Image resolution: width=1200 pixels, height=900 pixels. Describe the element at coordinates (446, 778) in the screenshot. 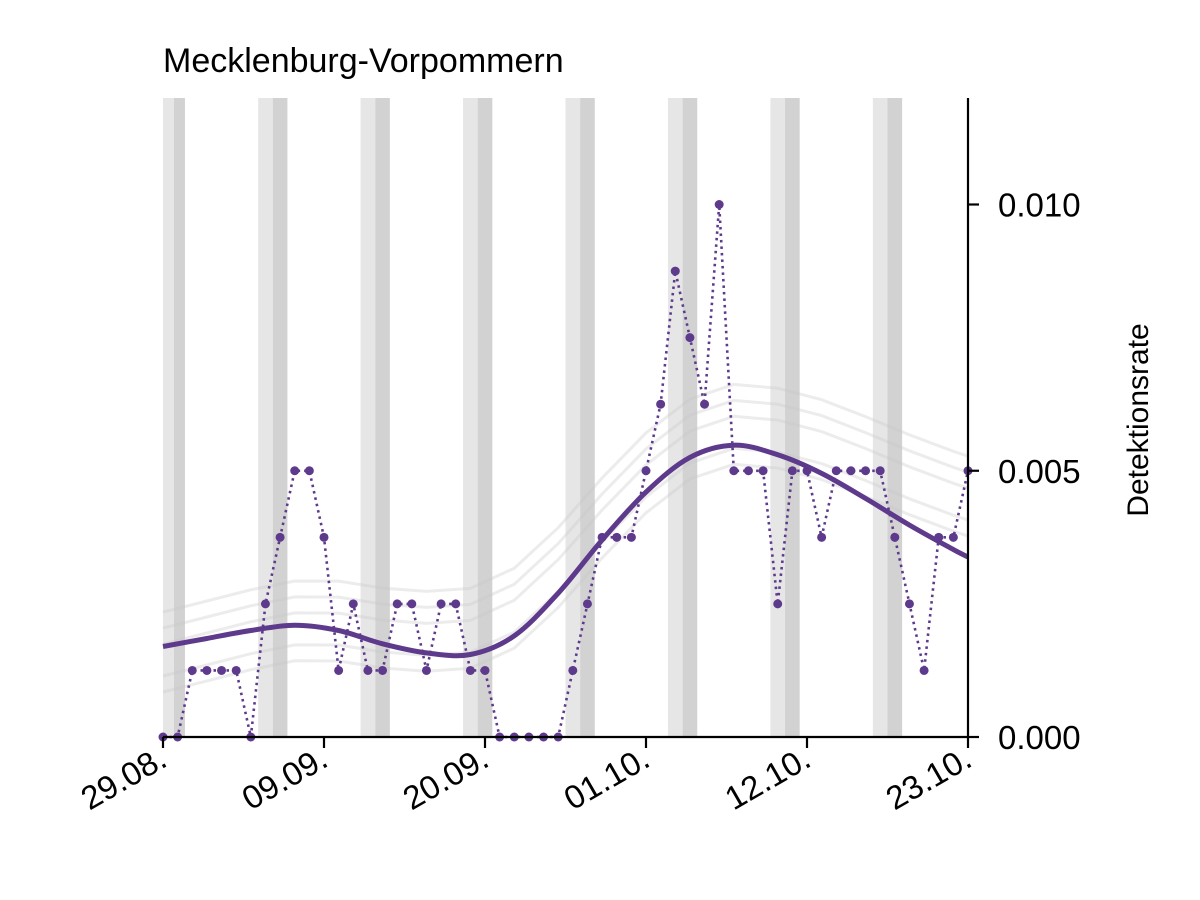

I see `x-tick-label: 20.09.` at that location.